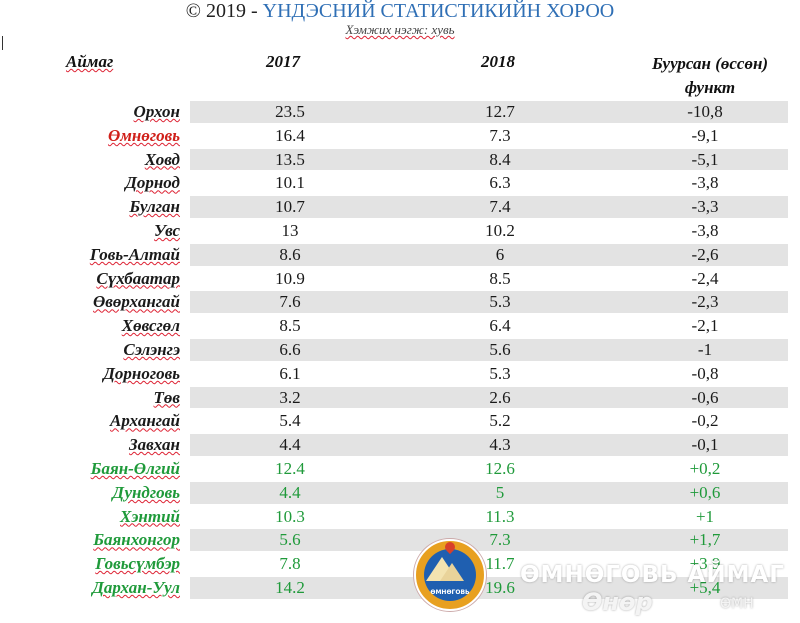 The width and height of the screenshot is (800, 623). Describe the element at coordinates (705, 468) in the screenshot. I see `diff-cell: +0,2` at that location.